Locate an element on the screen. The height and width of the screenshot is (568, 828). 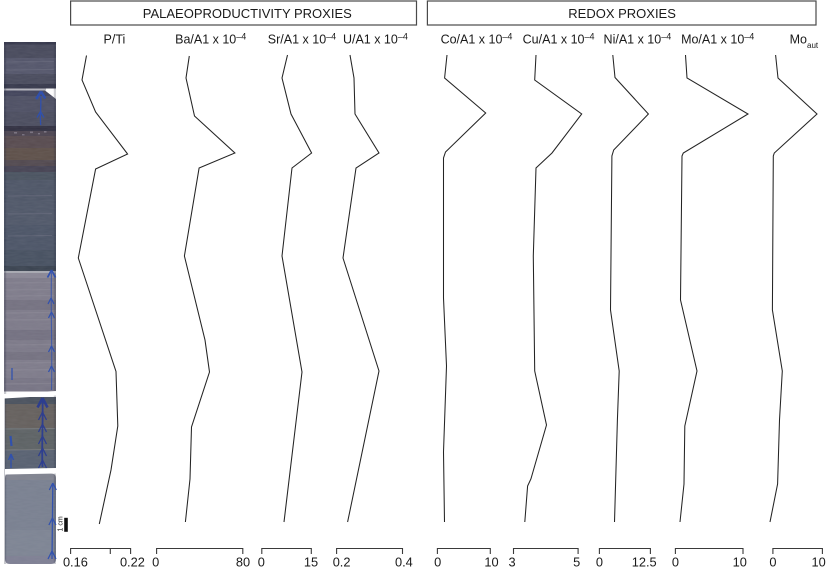
svg-text: 0.2 is located at coordinates (342, 561).